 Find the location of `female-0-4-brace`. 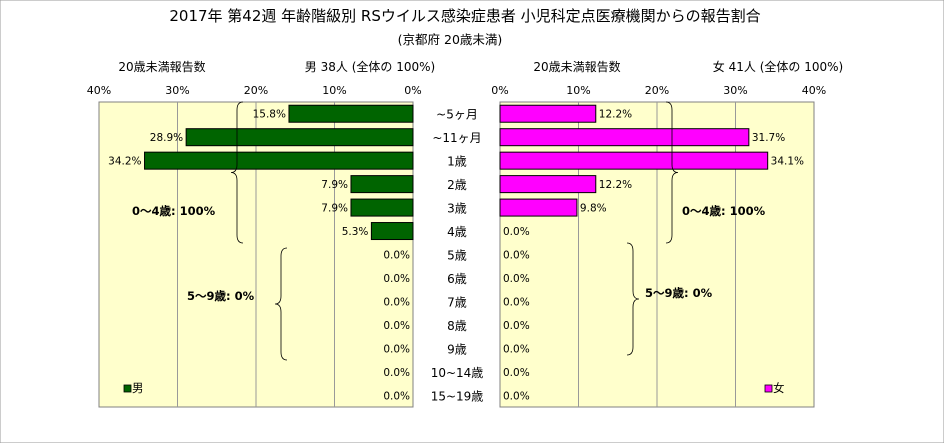

female-0-4-brace is located at coordinates (672, 172).